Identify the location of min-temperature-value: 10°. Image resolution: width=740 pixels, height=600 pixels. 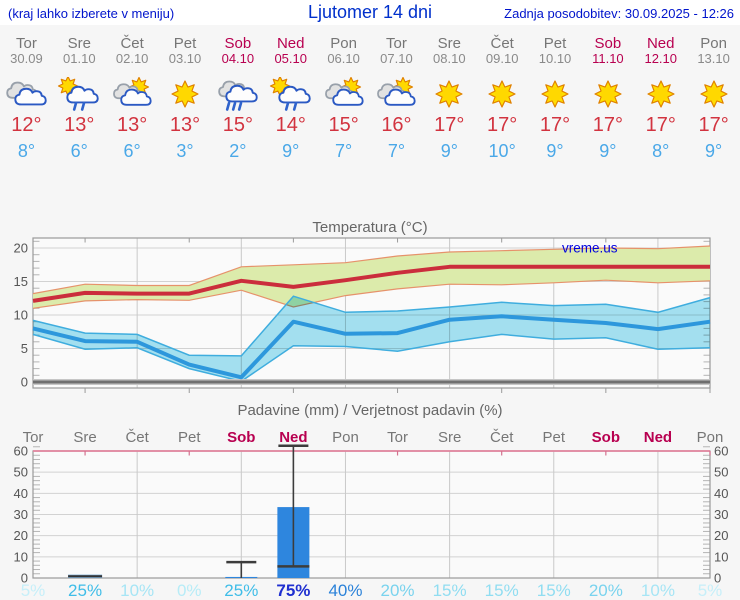
(502, 151).